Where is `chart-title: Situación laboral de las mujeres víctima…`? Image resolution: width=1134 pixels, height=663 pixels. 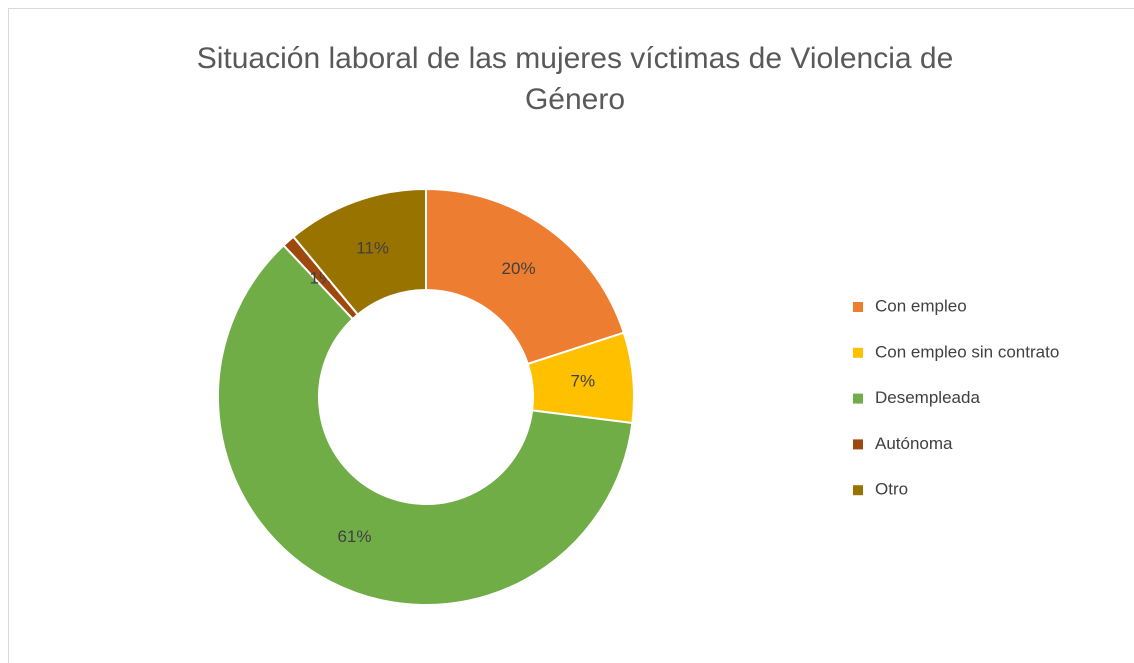 chart-title: Situación laboral de las mujeres víctima… is located at coordinates (575, 79).